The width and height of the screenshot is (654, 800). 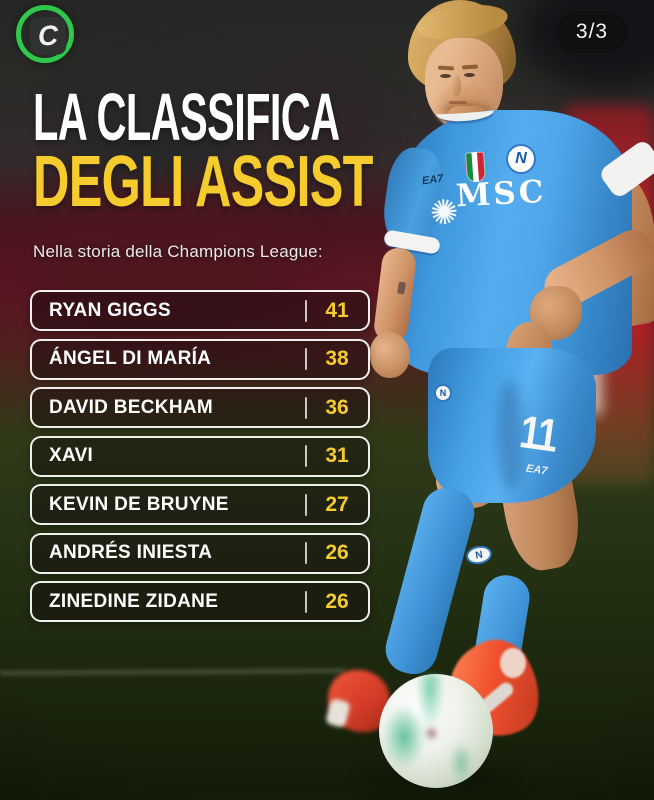 I want to click on player-name: RYAN GIGGS, so click(x=110, y=310).